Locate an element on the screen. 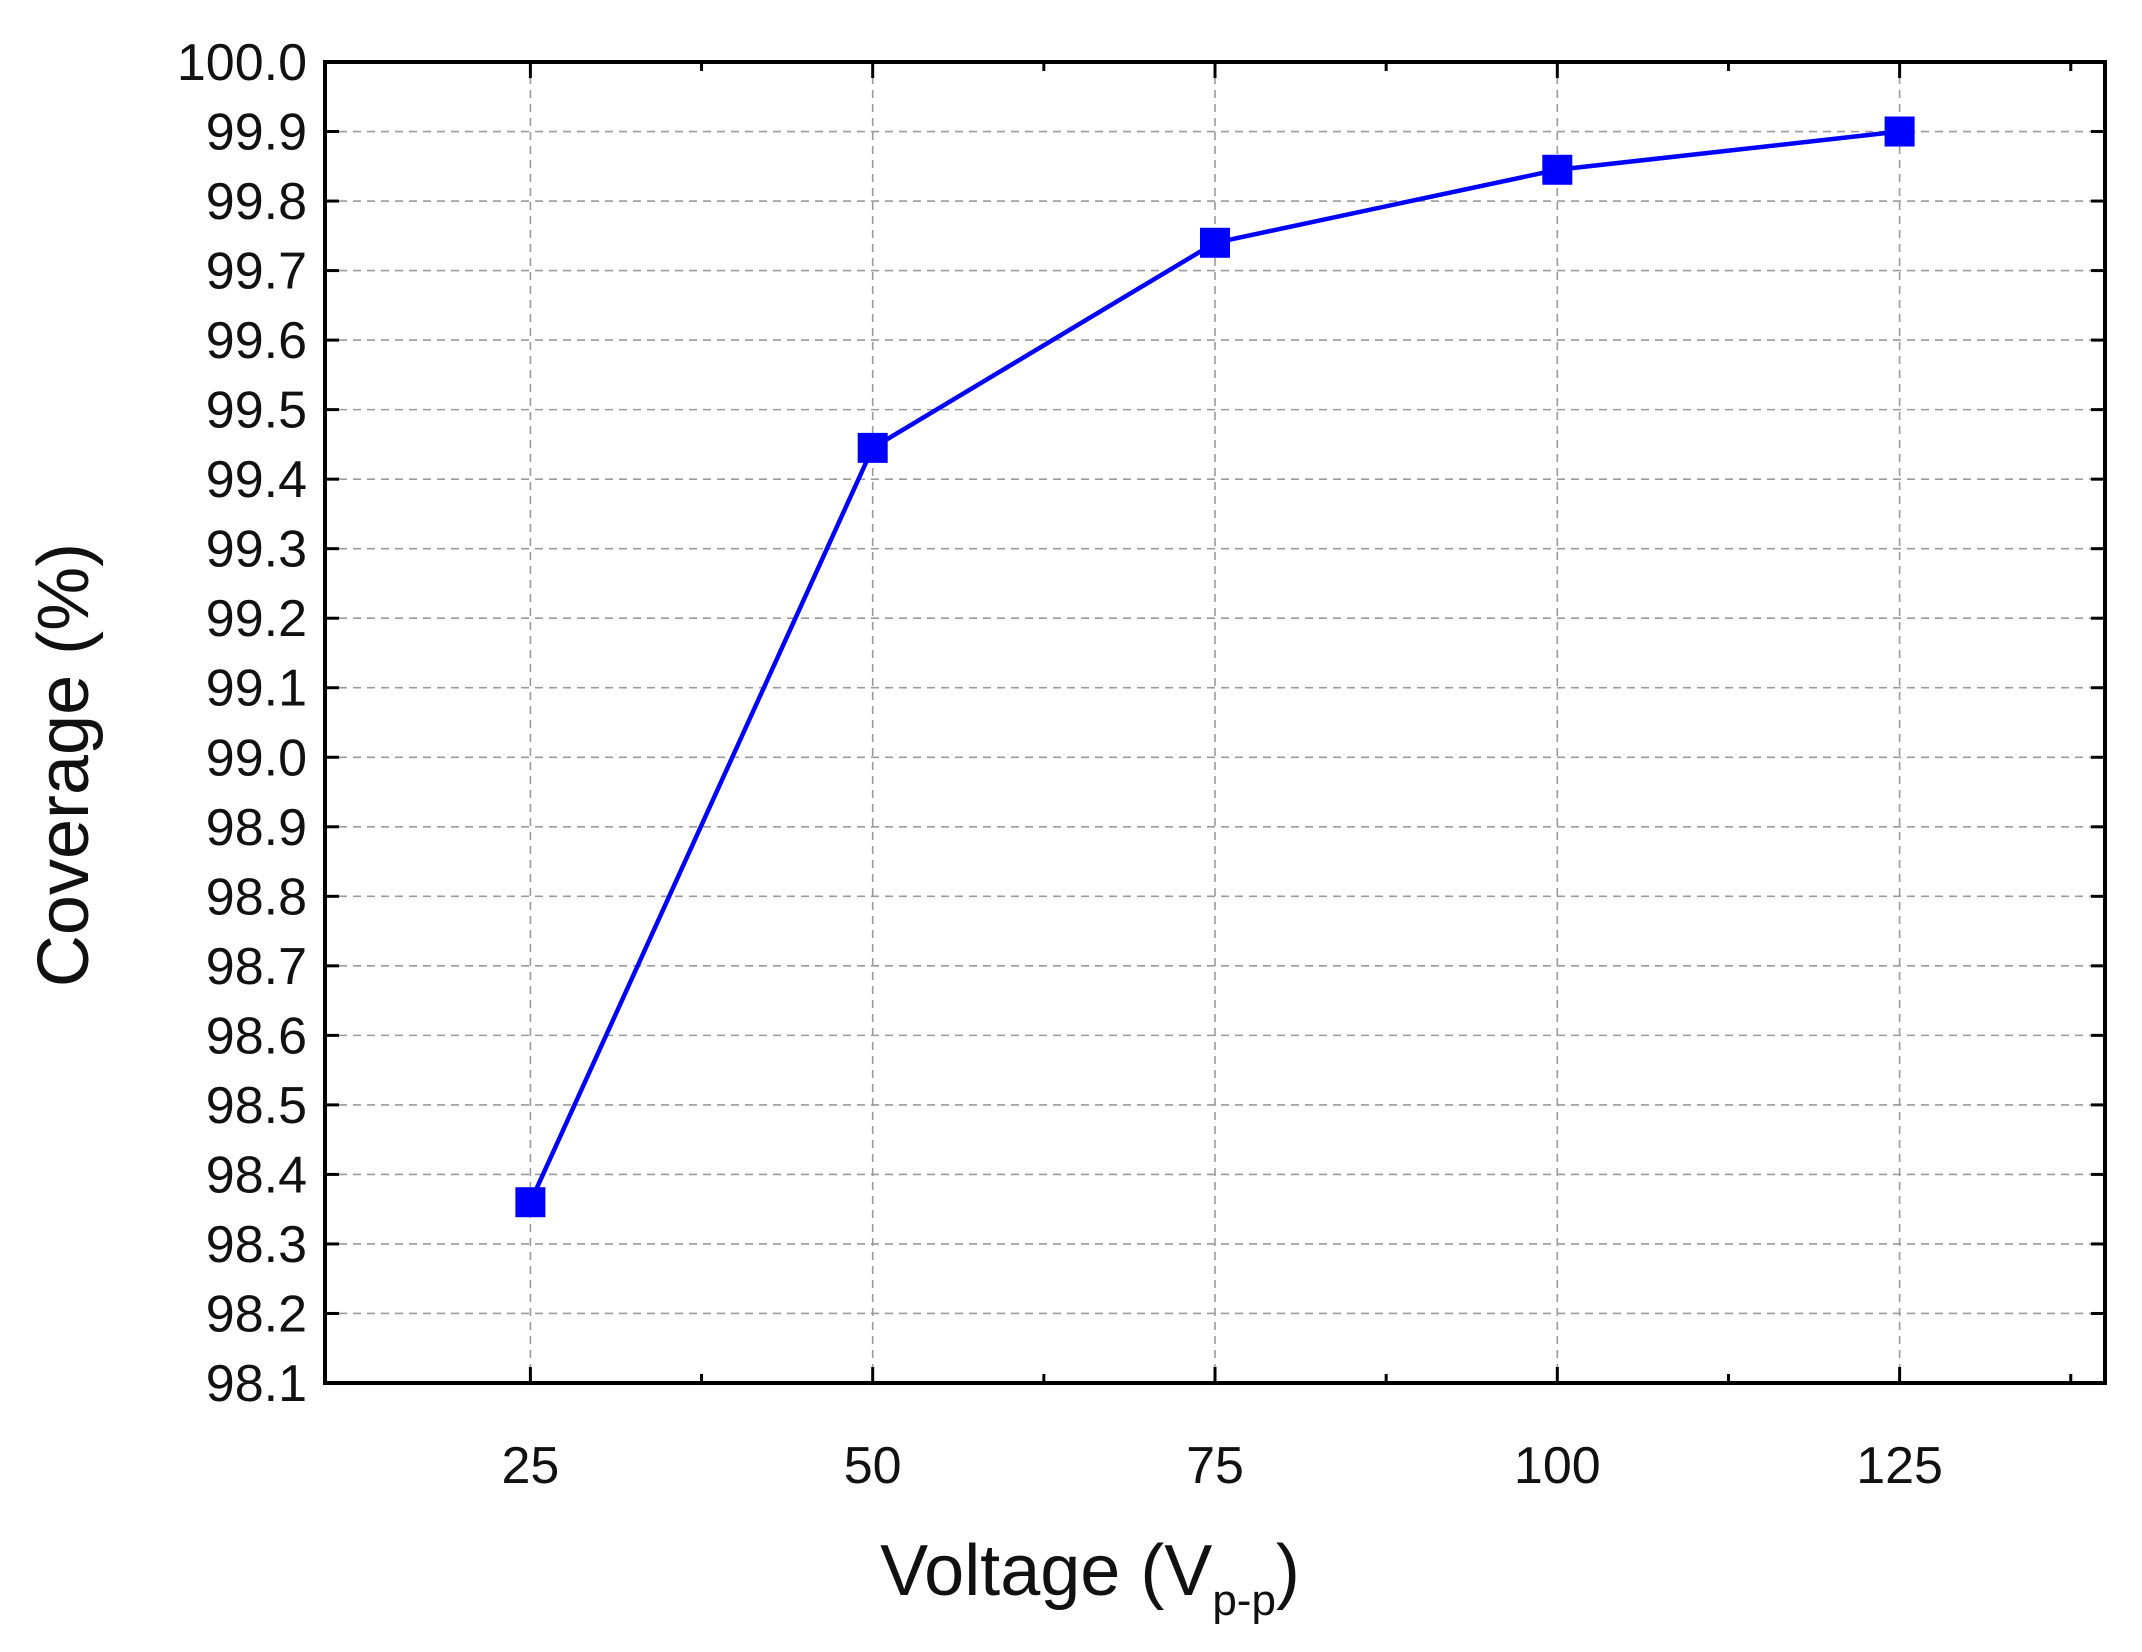 The image size is (2142, 1652). x-axis-title-main: Voltage (V is located at coordinates (1046, 1571).